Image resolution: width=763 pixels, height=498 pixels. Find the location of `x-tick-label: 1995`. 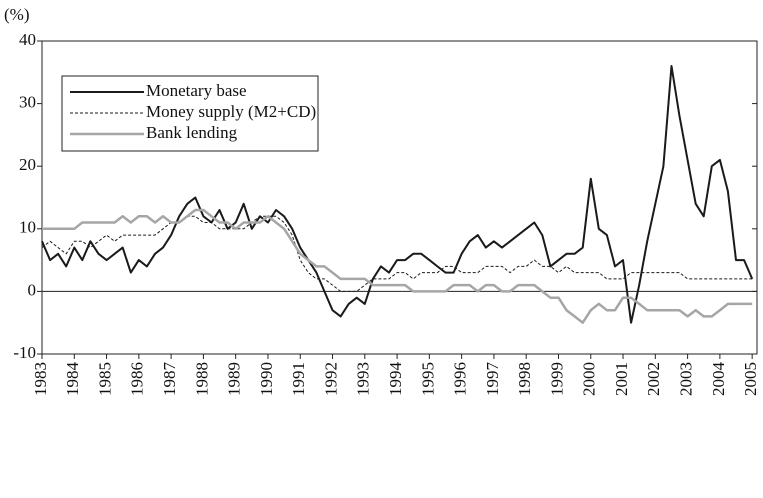

x-tick-label: 1995 is located at coordinates (427, 379).